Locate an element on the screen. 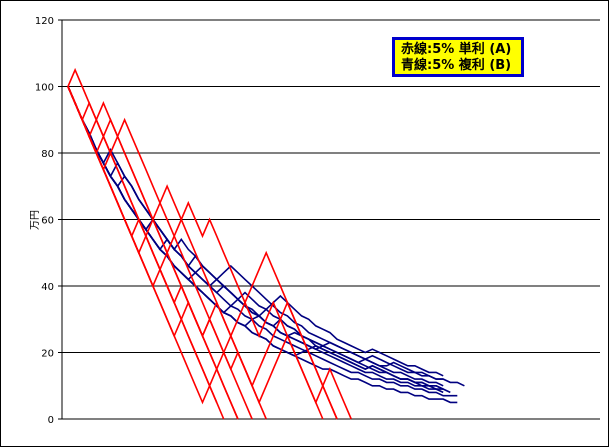 This screenshot has height=447, width=609. legend-box: 赤線:5% 単利 (A) 青線:5% 複利 (B) is located at coordinates (458, 57).